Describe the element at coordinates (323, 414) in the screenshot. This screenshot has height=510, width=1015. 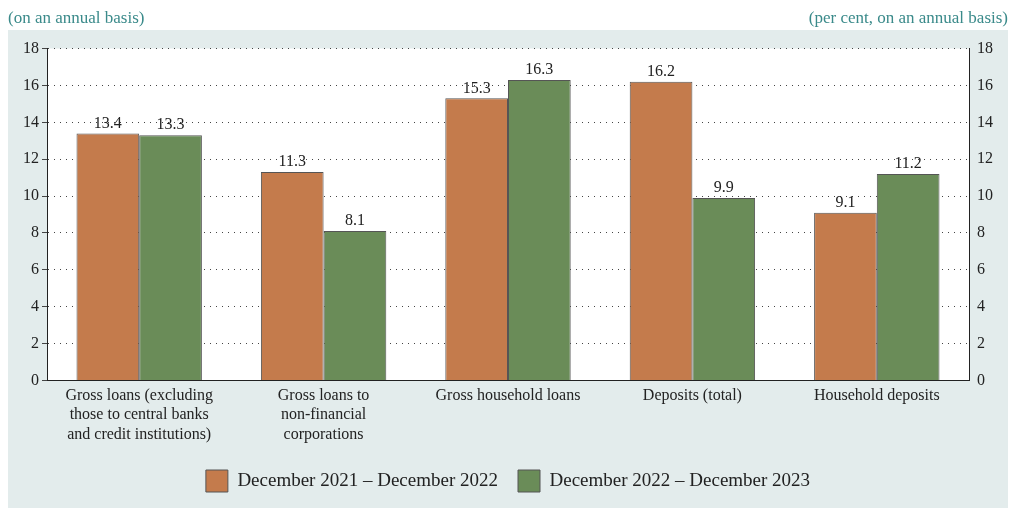
I see `x-tick-label: Gross loans to non-financial corporations` at that location.